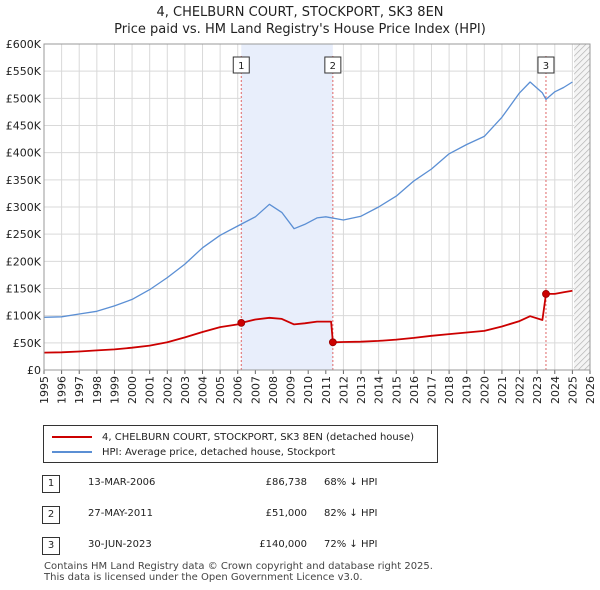 Image resolution: width=600 pixels, height=590 pixels. Describe the element at coordinates (114, 390) in the screenshot. I see `x-tick-label: 1999` at that location.